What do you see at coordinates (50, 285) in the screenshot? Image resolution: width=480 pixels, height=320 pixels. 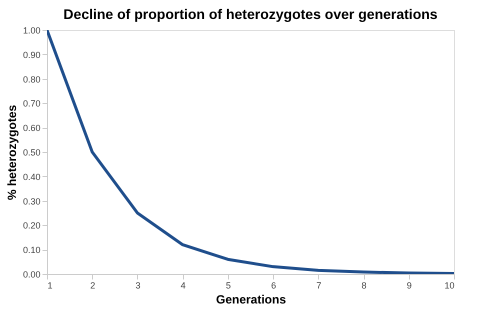 I see `x-tick-label: 1` at bounding box center [50, 285].